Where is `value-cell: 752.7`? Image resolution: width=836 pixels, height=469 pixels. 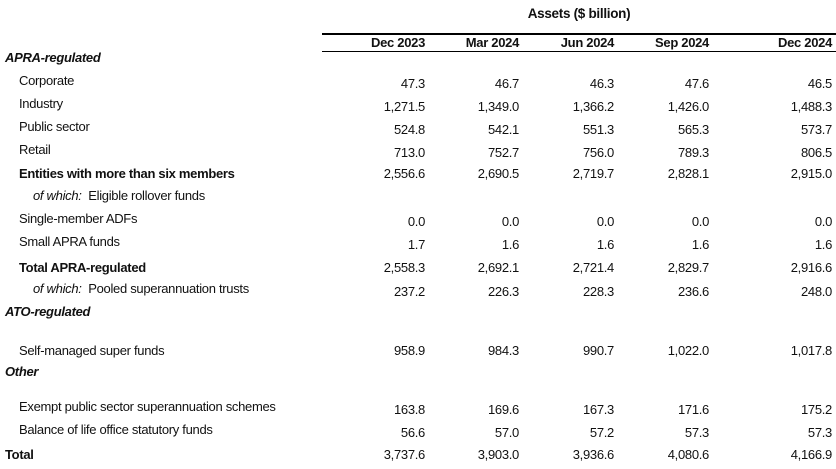 value-cell: 752.7 is located at coordinates (503, 152).